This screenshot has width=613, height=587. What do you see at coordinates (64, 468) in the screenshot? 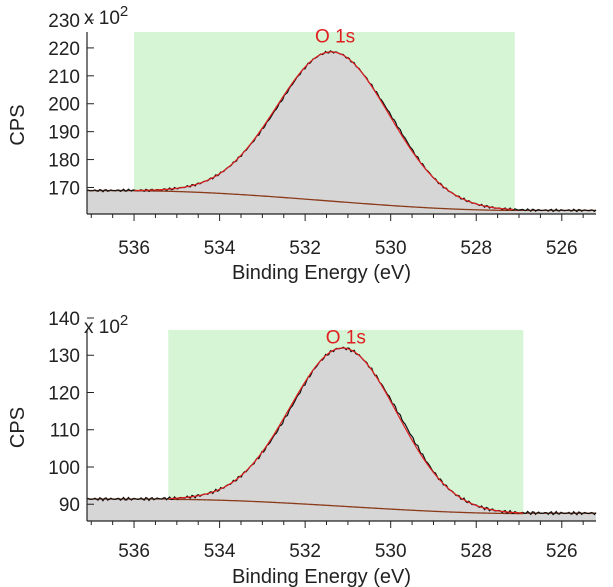
I see `y-tick-label: 100` at bounding box center [64, 468].